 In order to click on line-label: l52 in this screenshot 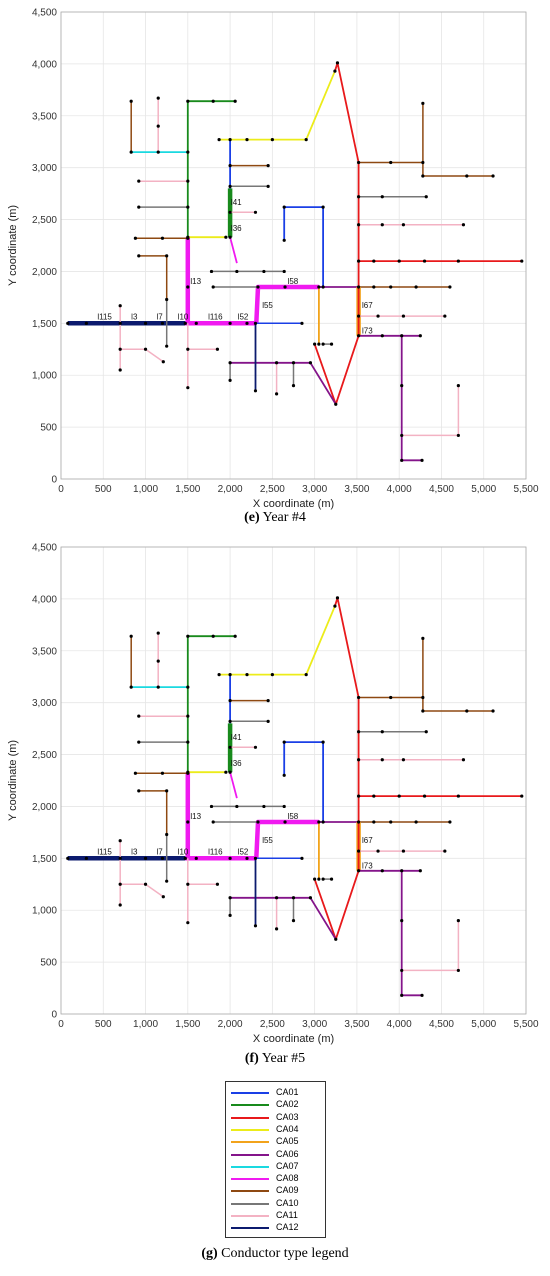, I will do `click(243, 852)`.